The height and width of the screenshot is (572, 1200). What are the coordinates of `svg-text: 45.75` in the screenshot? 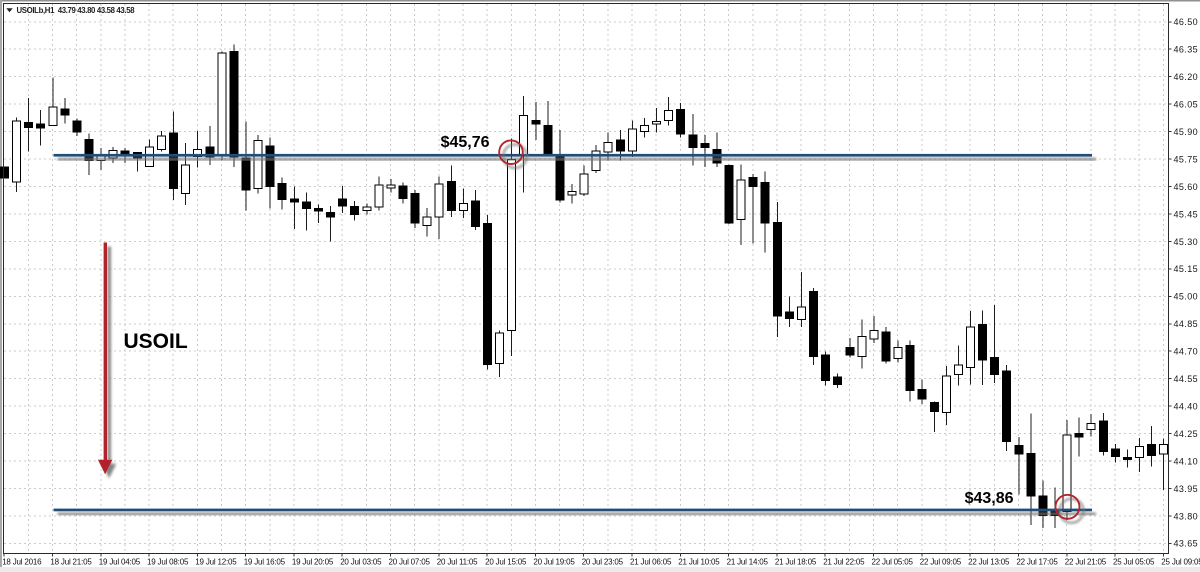 It's located at (1186, 160).